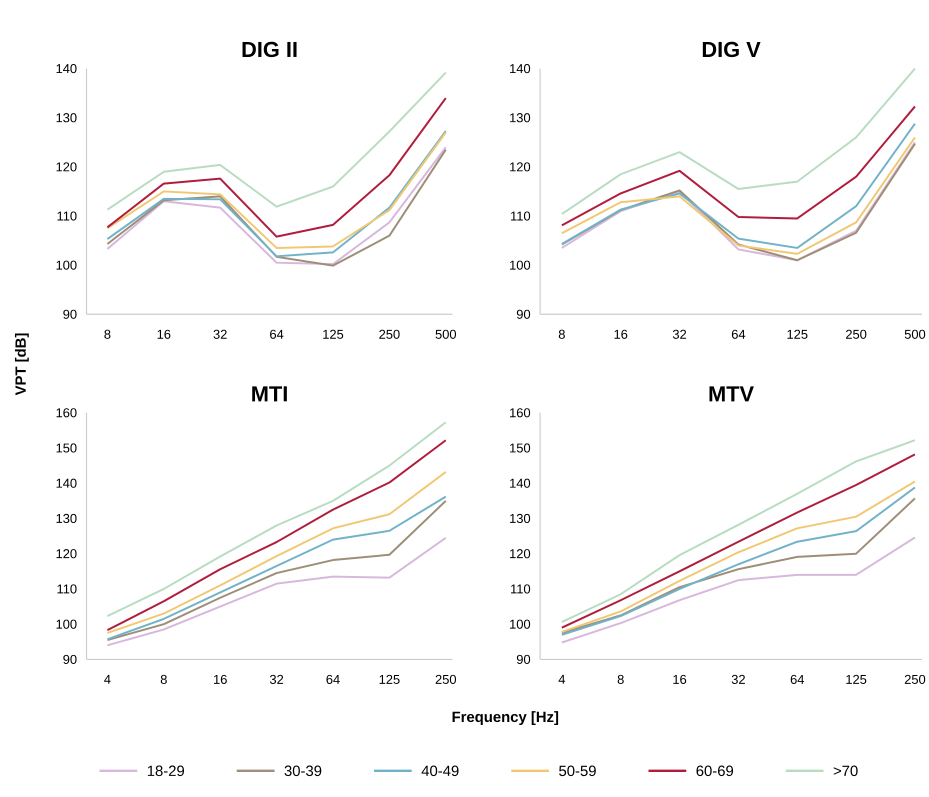 The image size is (929, 797). I want to click on chart-title: MTI, so click(269, 394).